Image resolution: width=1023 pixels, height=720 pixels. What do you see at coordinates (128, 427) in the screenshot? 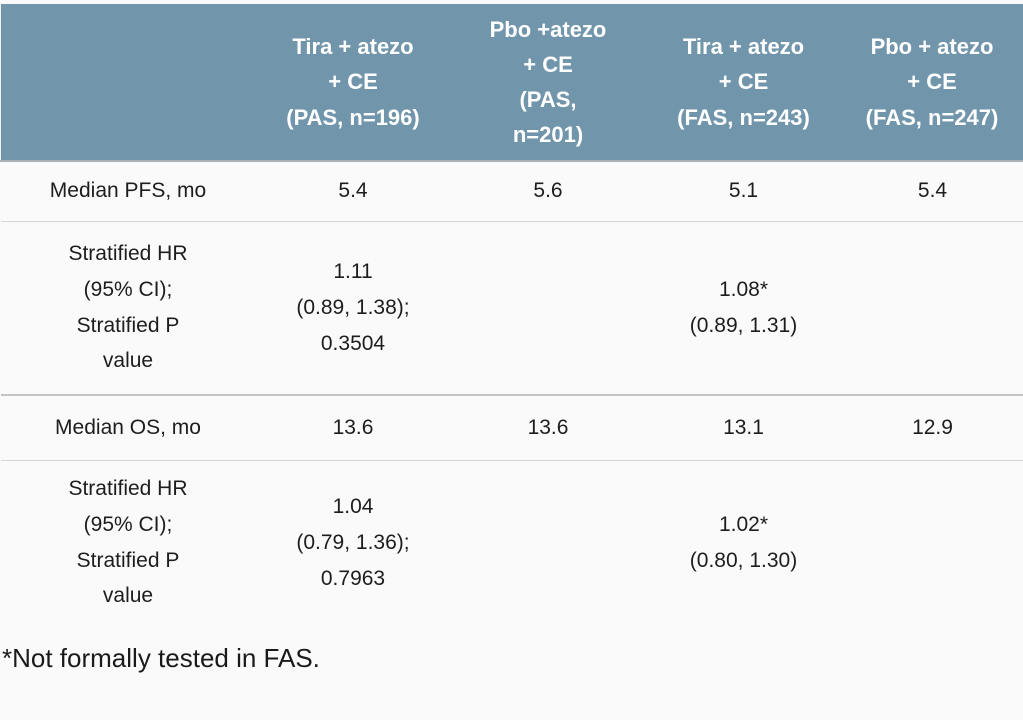
I see `row-label: Median OS, mo` at bounding box center [128, 427].